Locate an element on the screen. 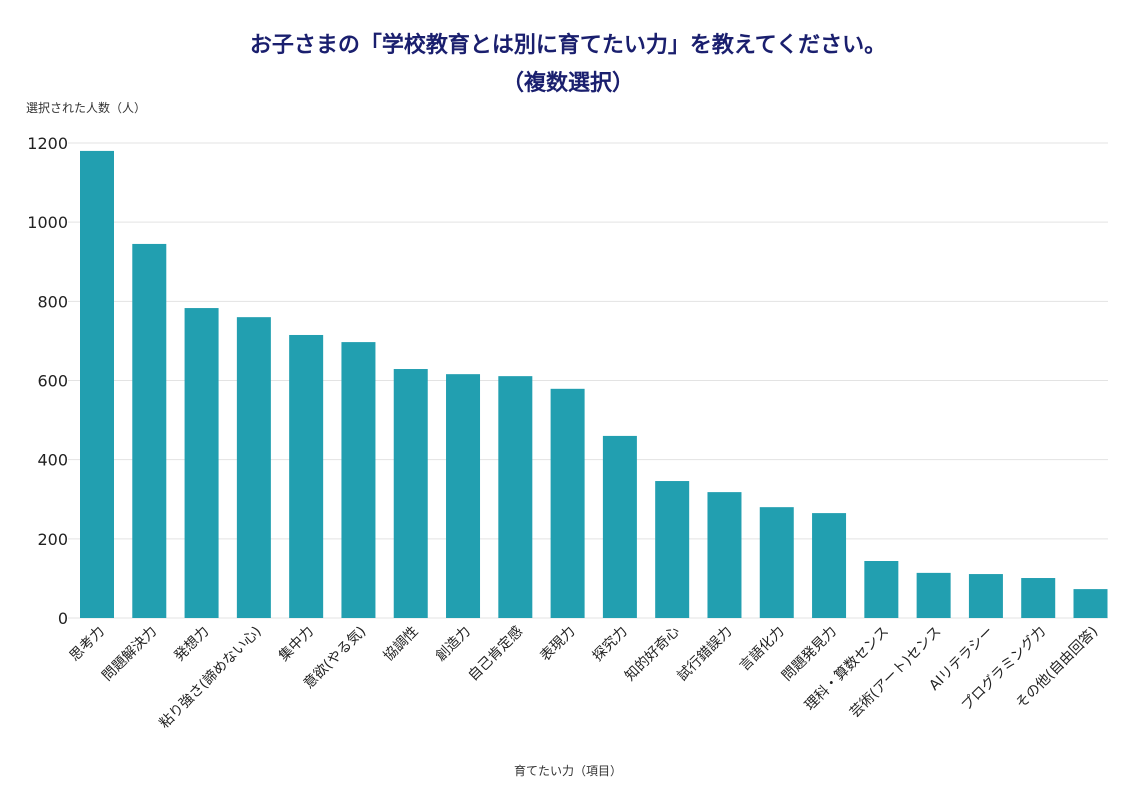  y-tick-label: 1200 is located at coordinates (47, 143).